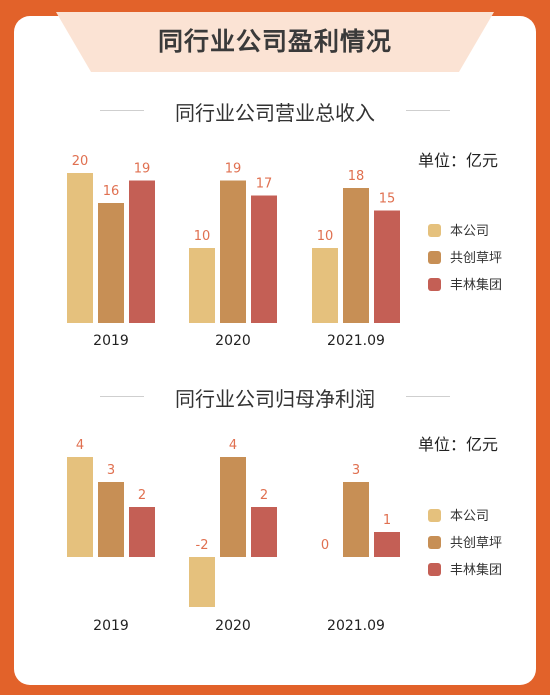  I want to click on data-label: 18, so click(356, 176).